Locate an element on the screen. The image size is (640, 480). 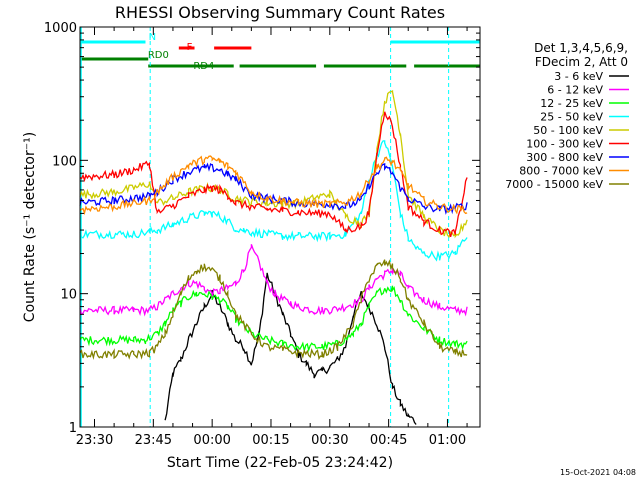
legend-label: 12 - 25 keV is located at coordinates (571, 103).